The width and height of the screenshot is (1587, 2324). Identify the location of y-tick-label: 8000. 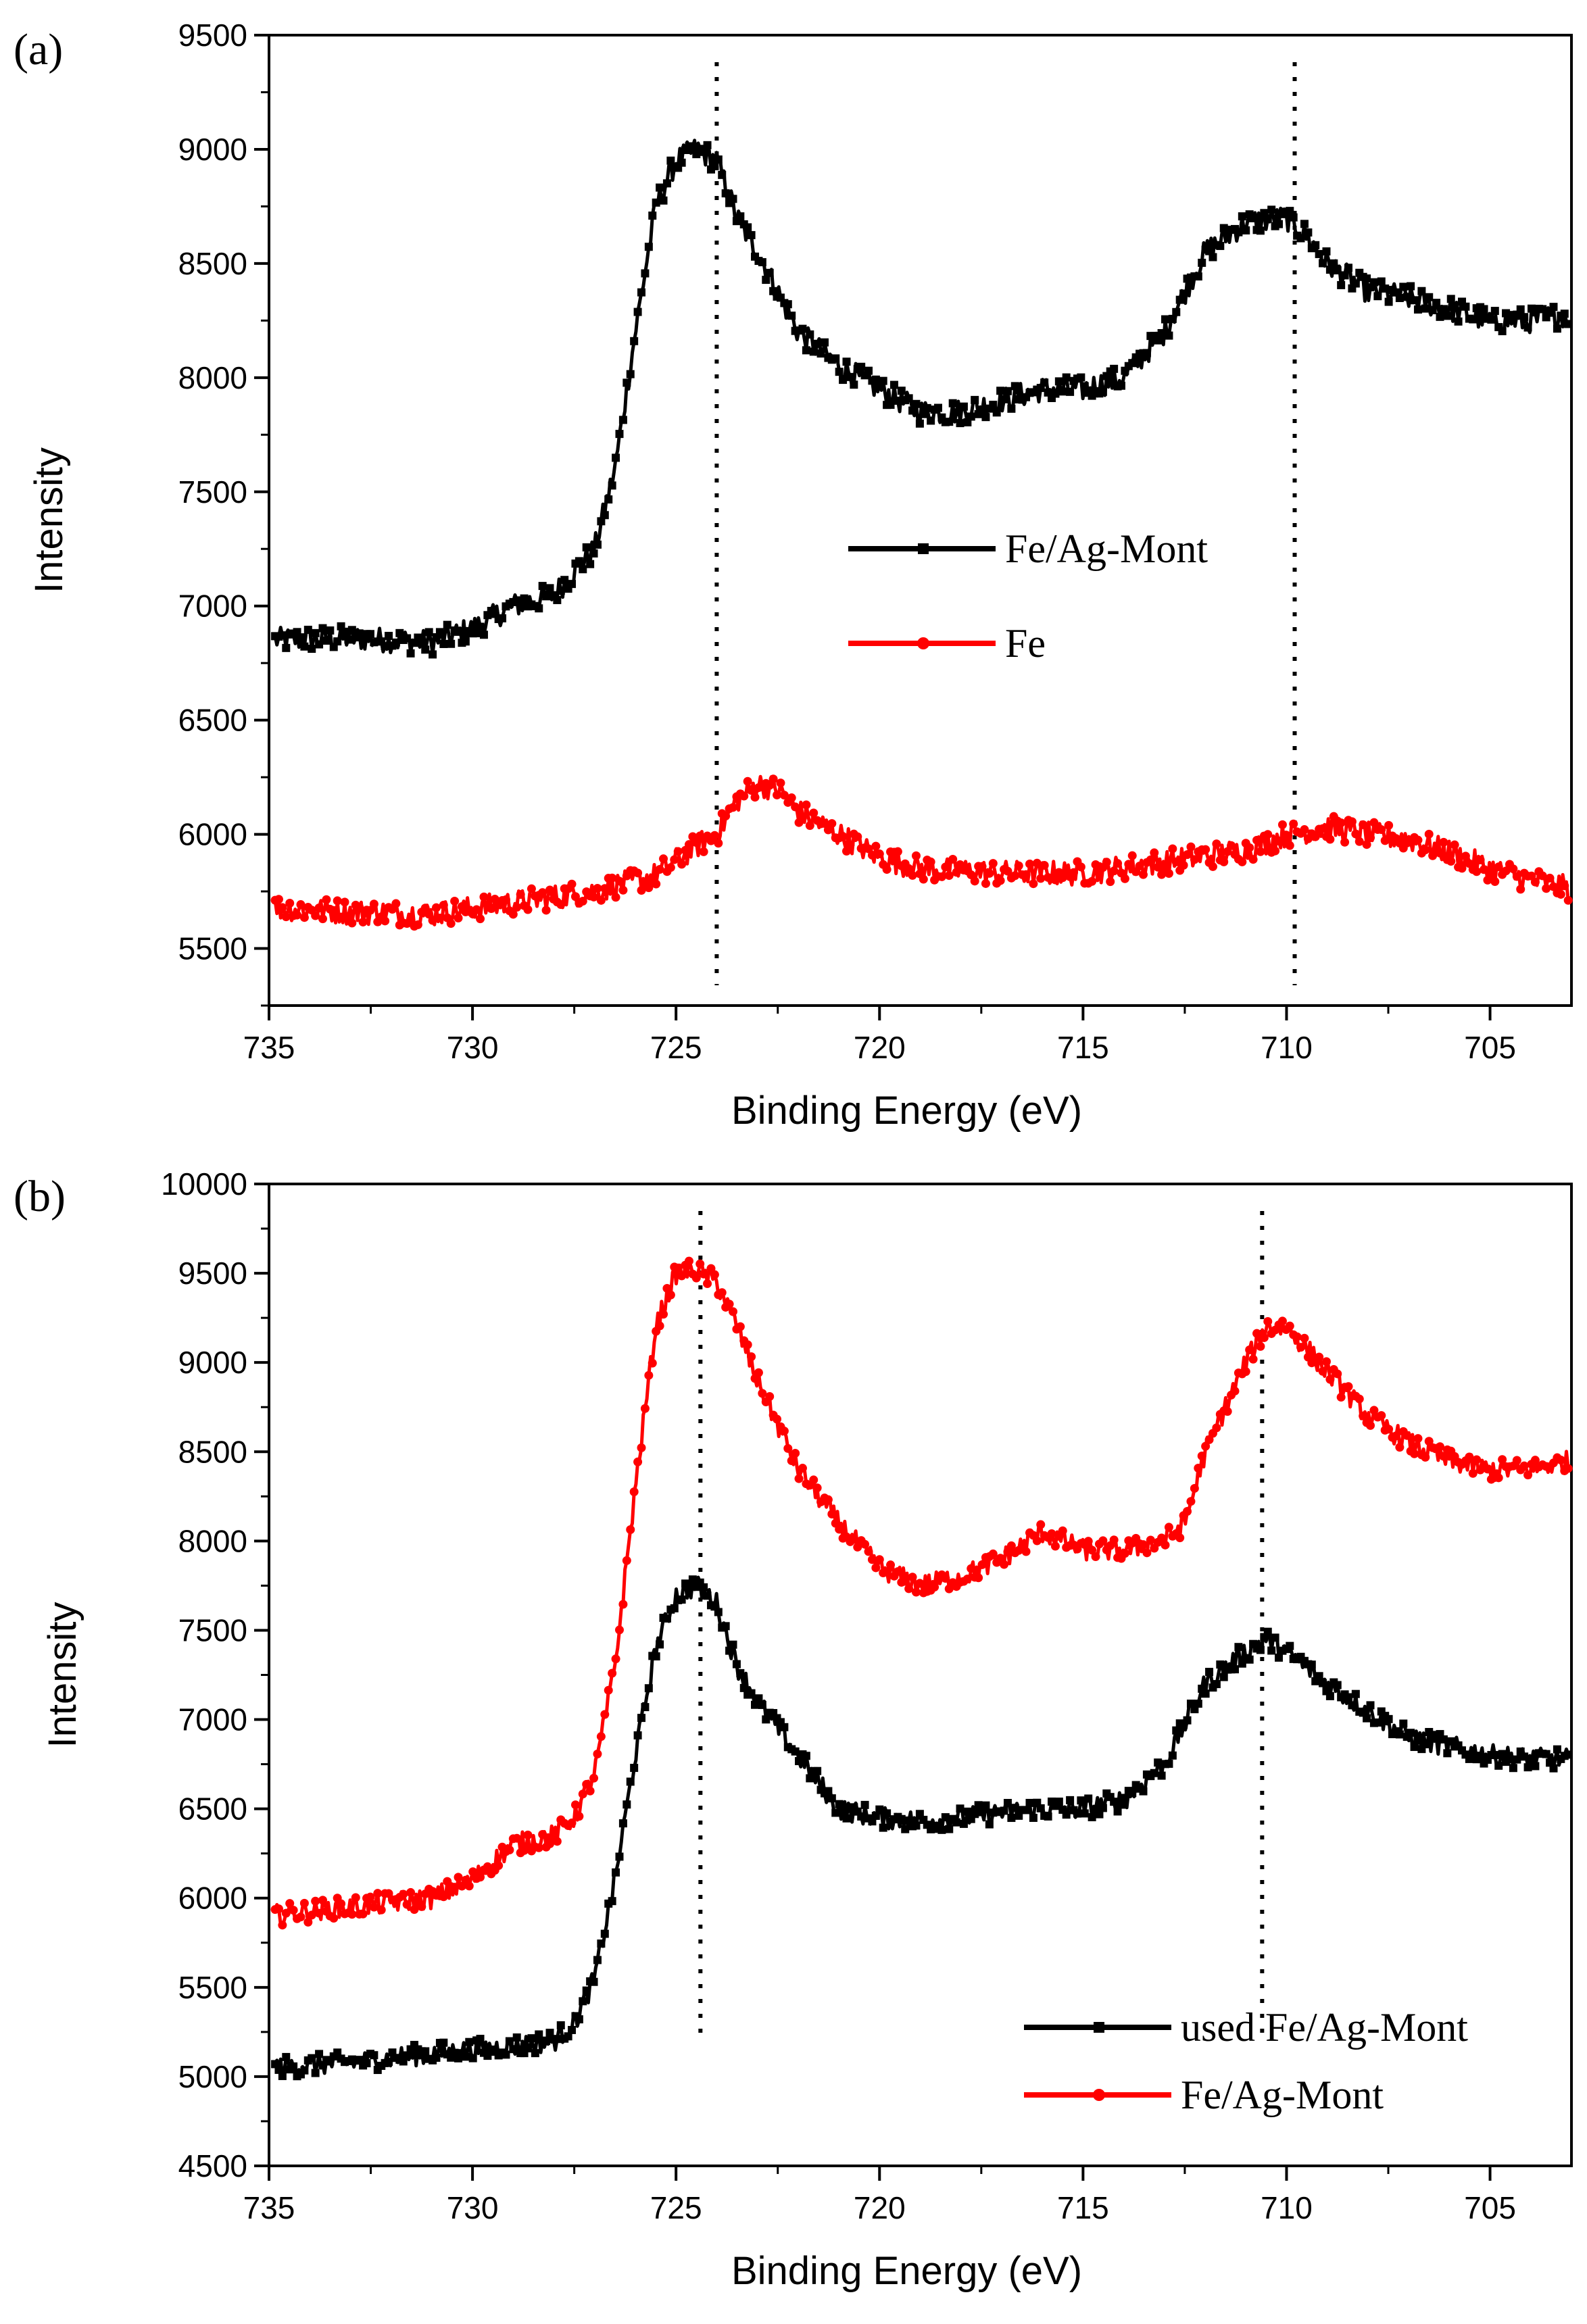
(213, 1540).